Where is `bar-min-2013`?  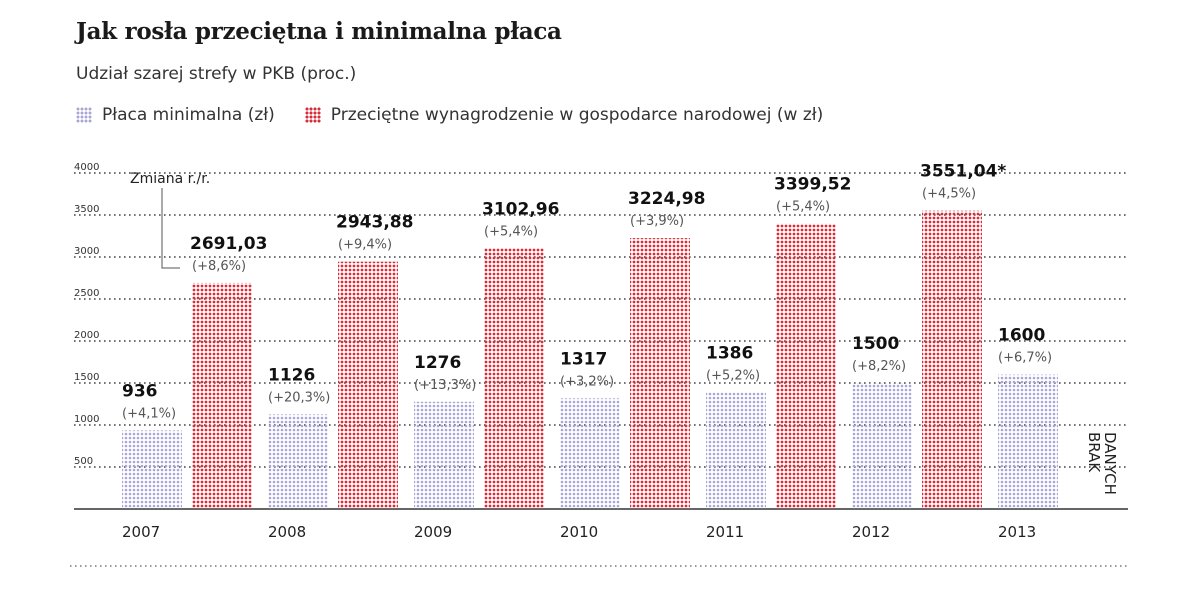
bar-min-2013 is located at coordinates (1028, 441).